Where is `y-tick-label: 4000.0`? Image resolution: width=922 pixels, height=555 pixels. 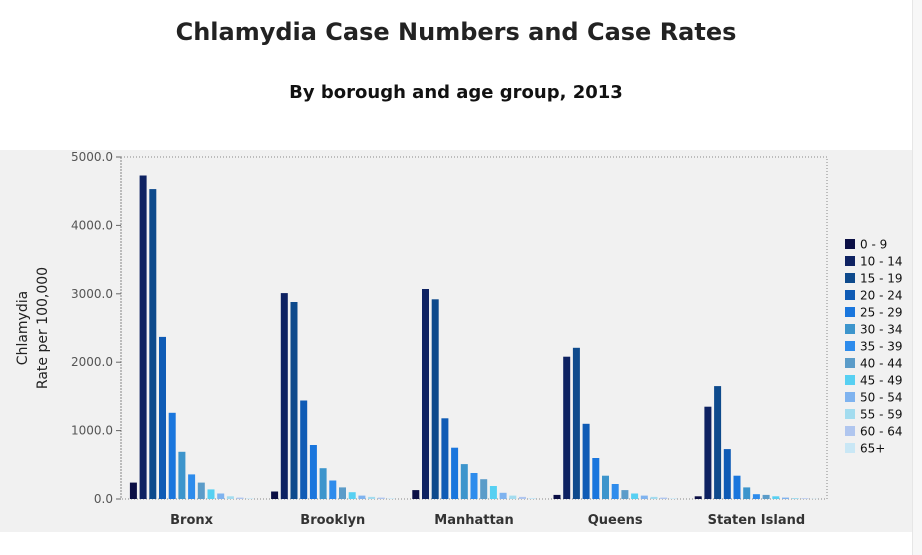
y-tick-label: 4000.0 is located at coordinates (92, 225).